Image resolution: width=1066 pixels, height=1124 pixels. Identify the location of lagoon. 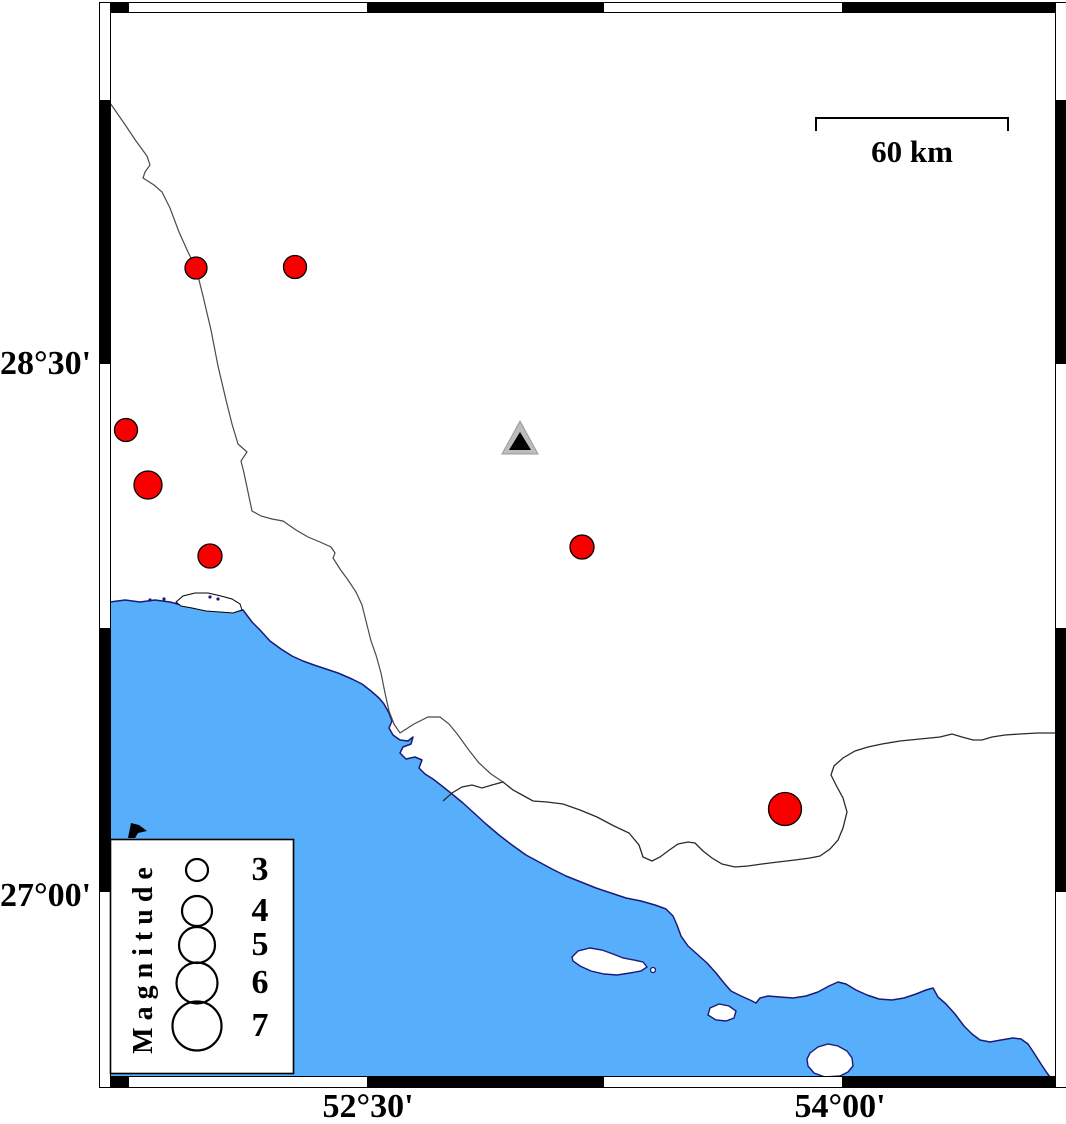
(209, 603).